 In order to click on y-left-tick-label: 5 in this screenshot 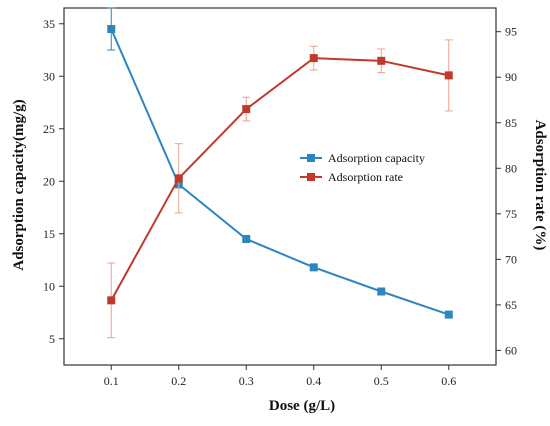, I will do `click(52, 339)`.